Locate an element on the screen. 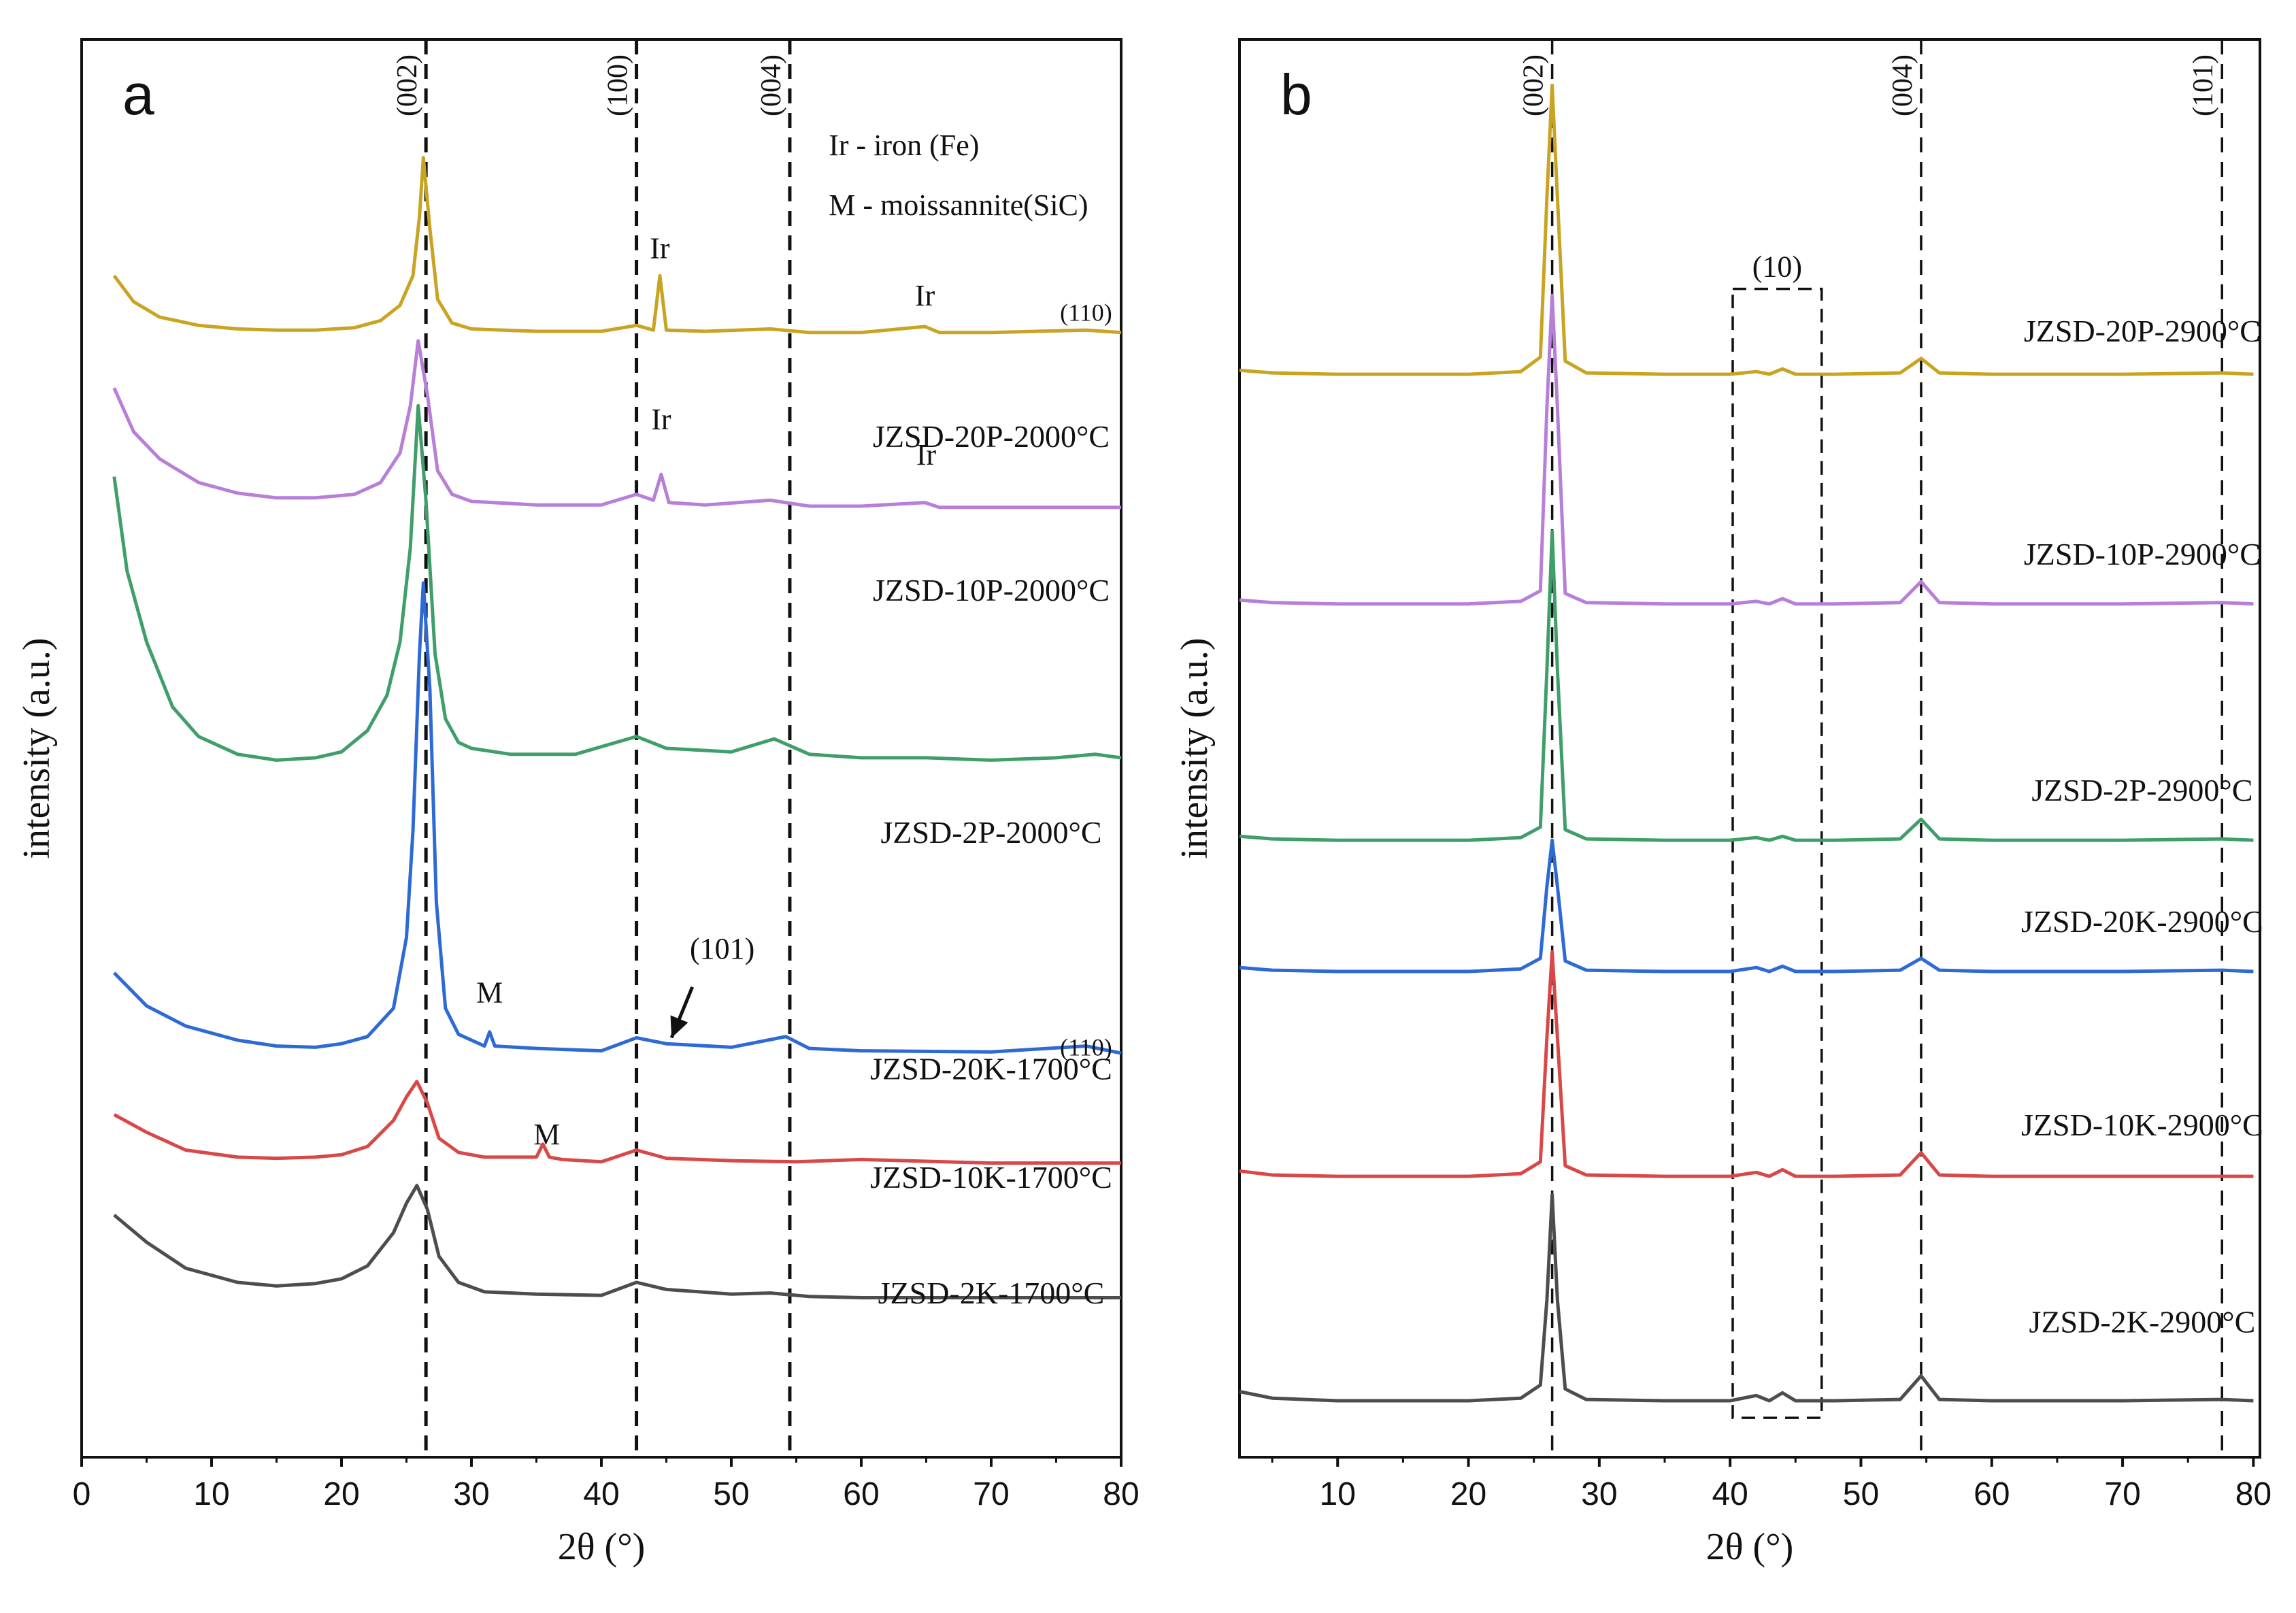 Image resolution: width=2296 pixels, height=1613 pixels. series-line-jzsd-2p-2900-c is located at coordinates (1746, 686).